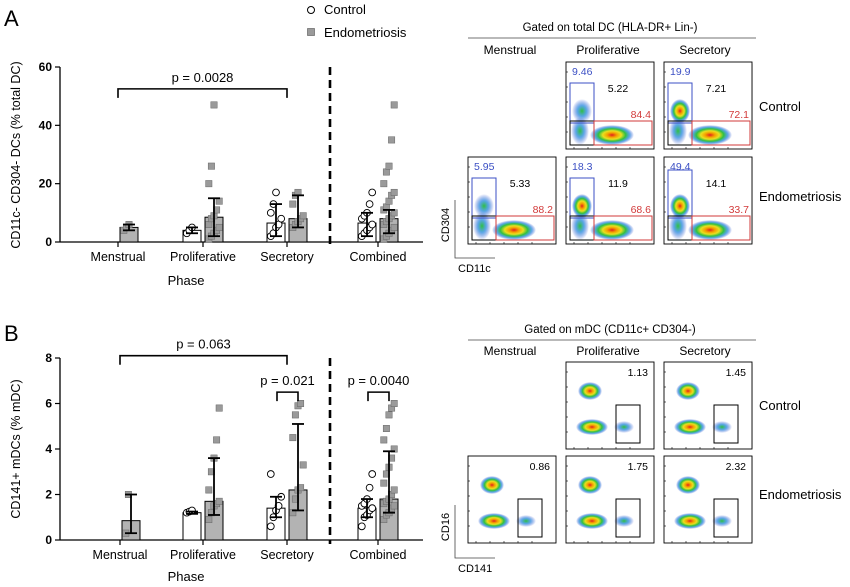 The width and height of the screenshot is (850, 587). I want to click on flow-a-title: Gated on total DC (HLA-DR+ Lin-), so click(610, 28).